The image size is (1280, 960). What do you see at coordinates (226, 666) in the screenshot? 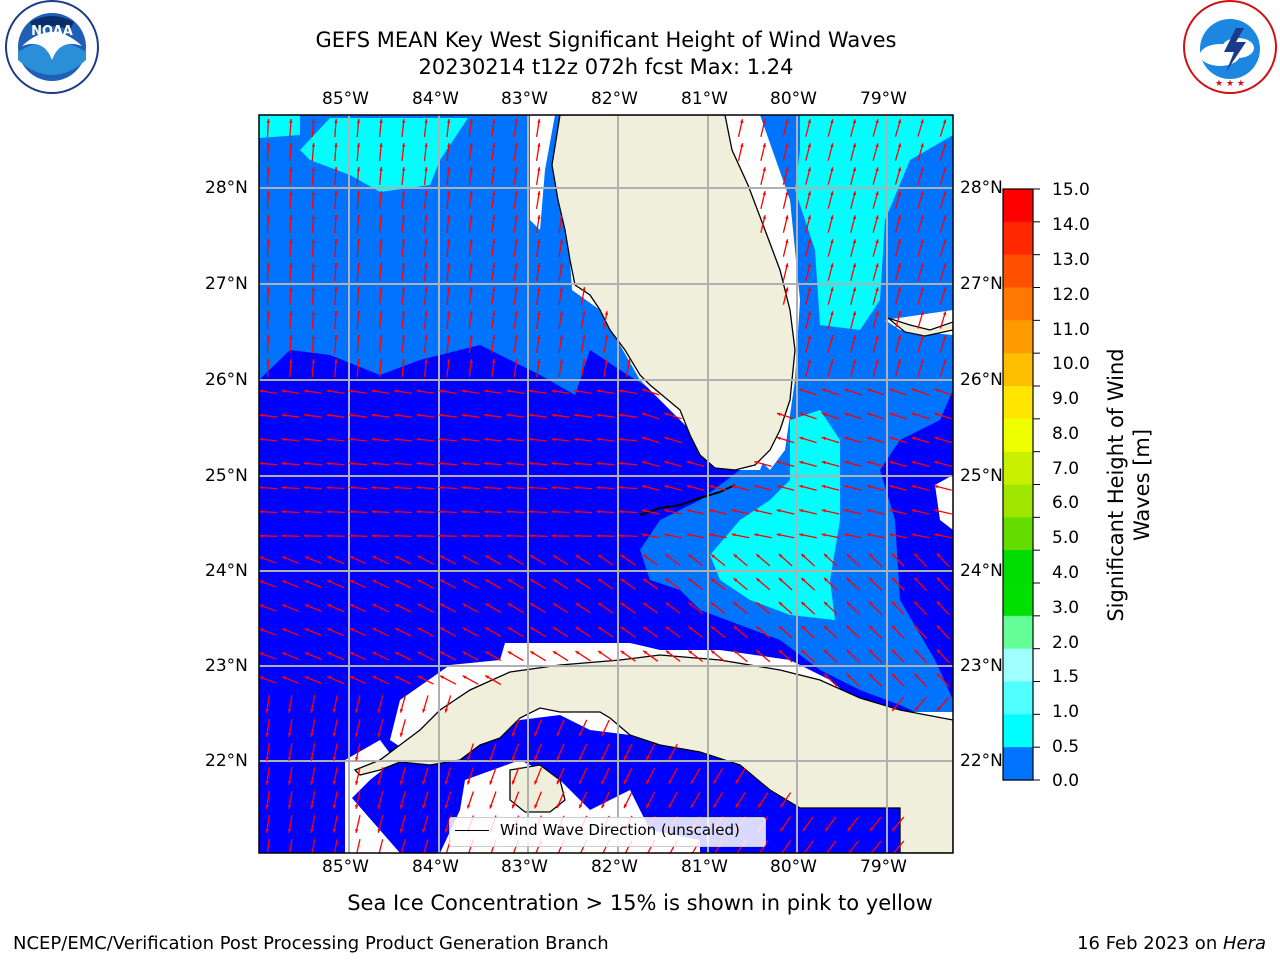
I see `lat-label-left: 23°N` at bounding box center [226, 666].